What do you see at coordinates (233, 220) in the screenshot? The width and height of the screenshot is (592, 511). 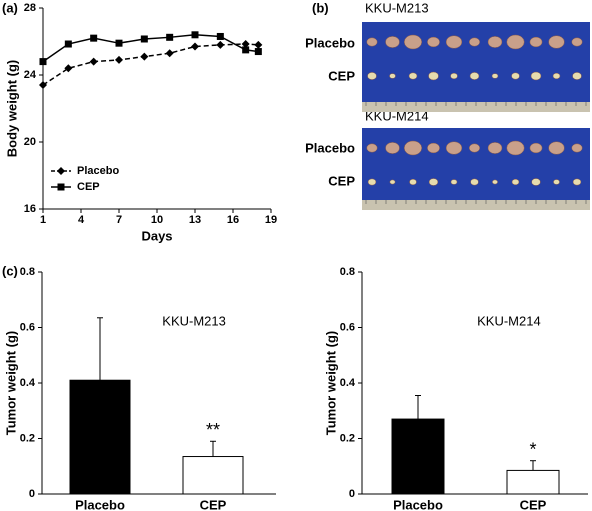 I see `x-tick-label: 16` at bounding box center [233, 220].